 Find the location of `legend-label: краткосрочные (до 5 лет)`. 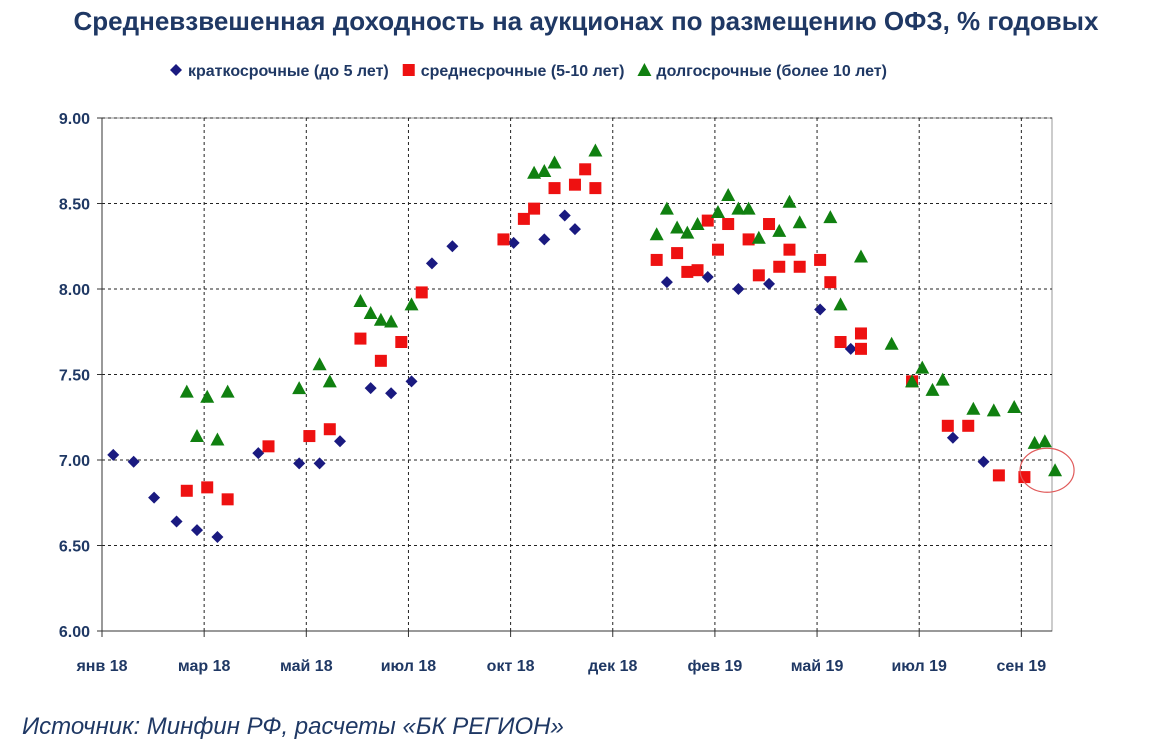

legend-label: краткосрочные (до 5 лет) is located at coordinates (288, 71).